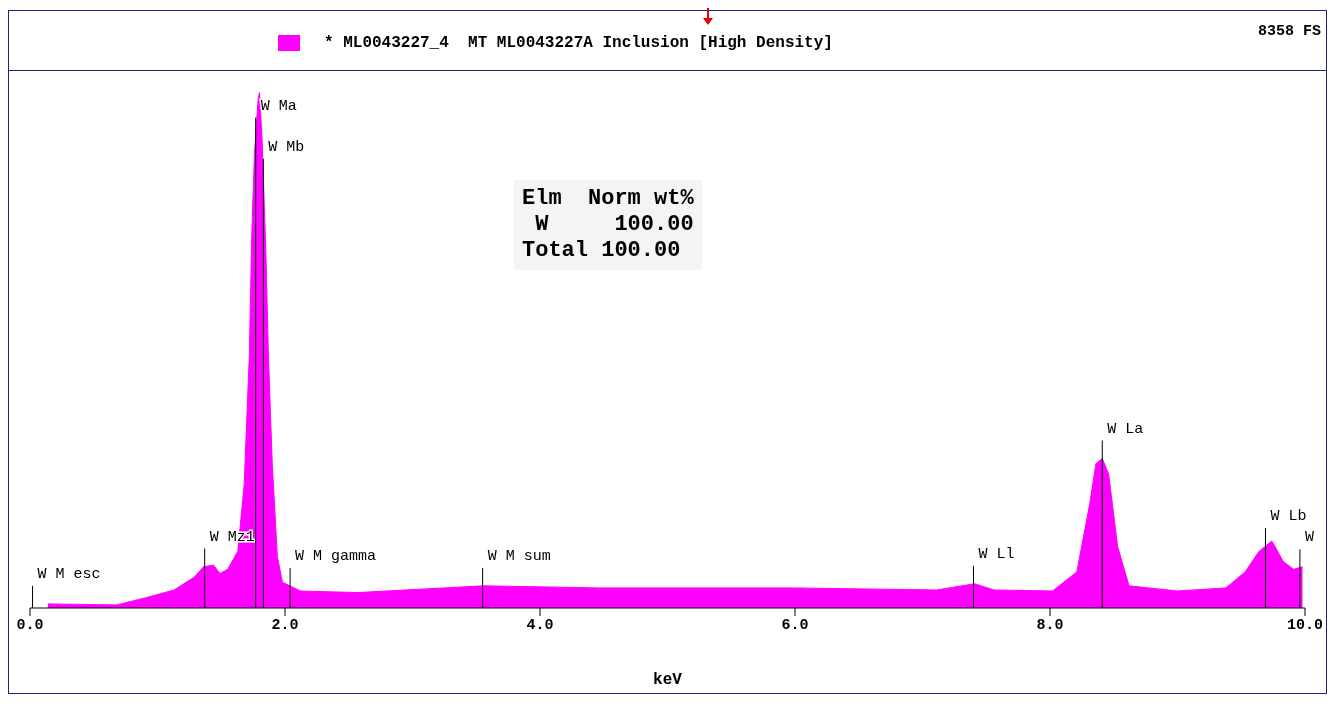 This screenshot has width=1339, height=704. I want to click on ref-line-label: W M sum, so click(519, 556).